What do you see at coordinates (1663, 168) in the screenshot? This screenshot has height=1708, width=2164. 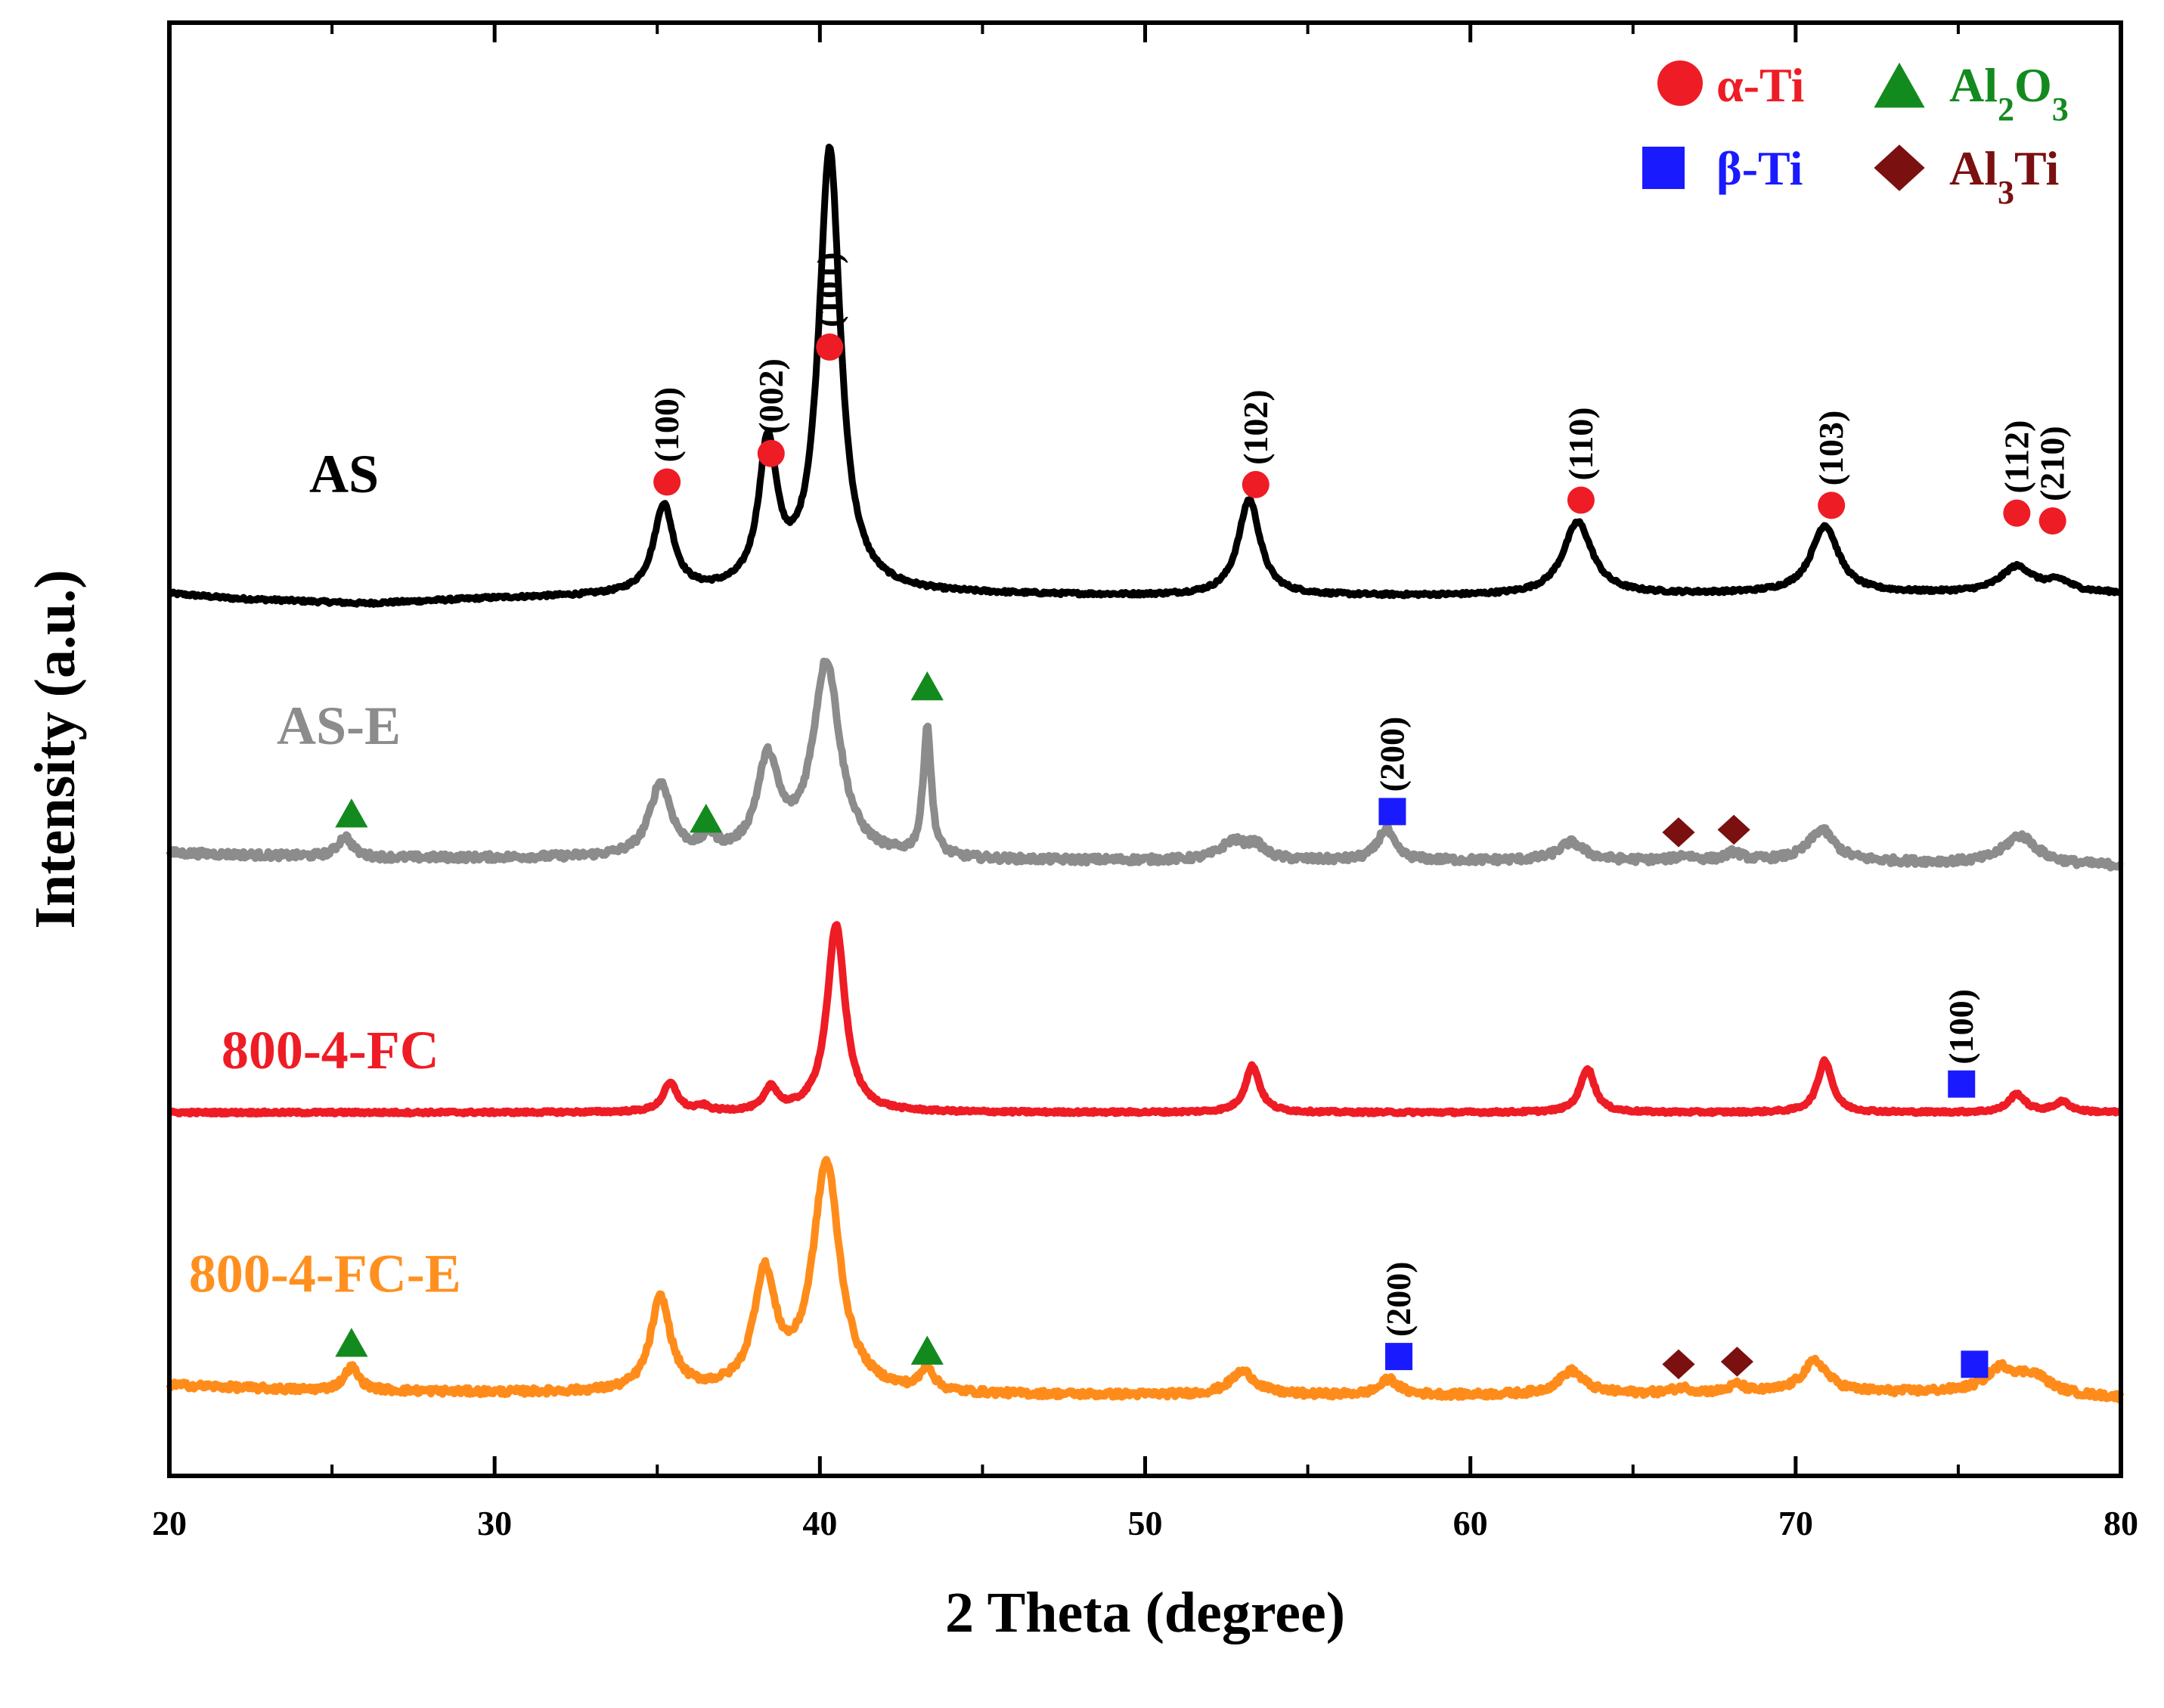 I see `legend-marker-square` at bounding box center [1663, 168].